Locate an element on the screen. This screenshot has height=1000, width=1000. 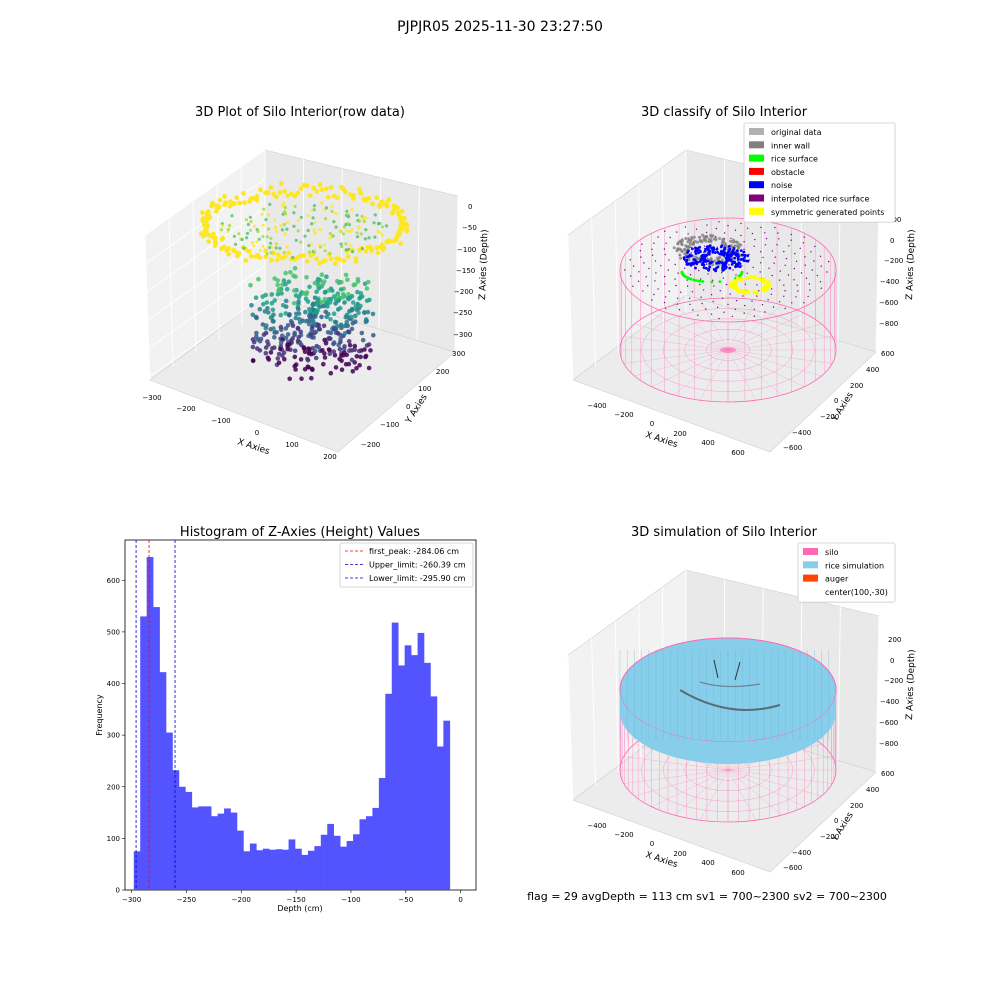
auger-line is located at coordinates (737, 671).